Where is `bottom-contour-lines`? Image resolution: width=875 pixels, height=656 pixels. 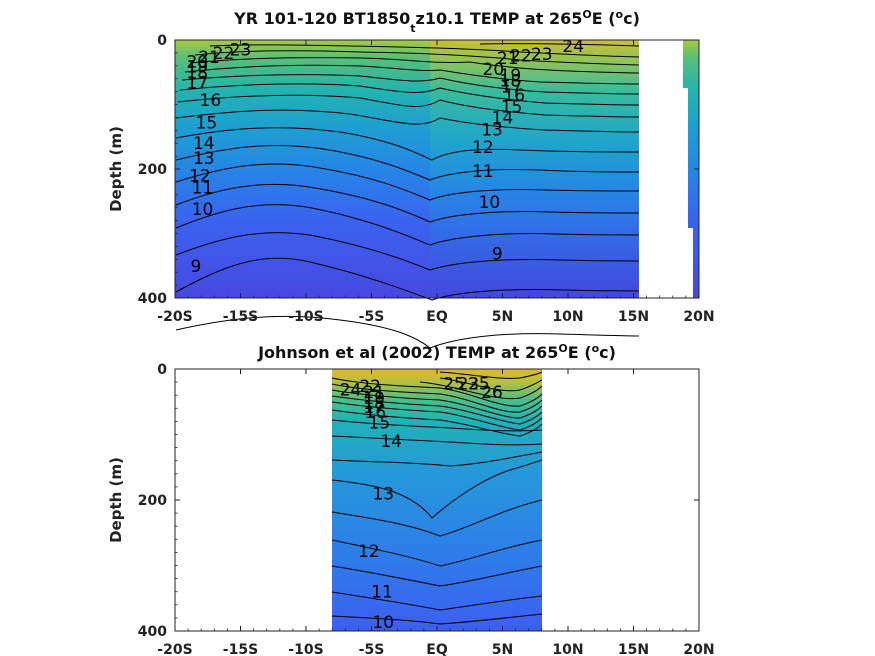 bottom-contour-lines is located at coordinates (437, 498).